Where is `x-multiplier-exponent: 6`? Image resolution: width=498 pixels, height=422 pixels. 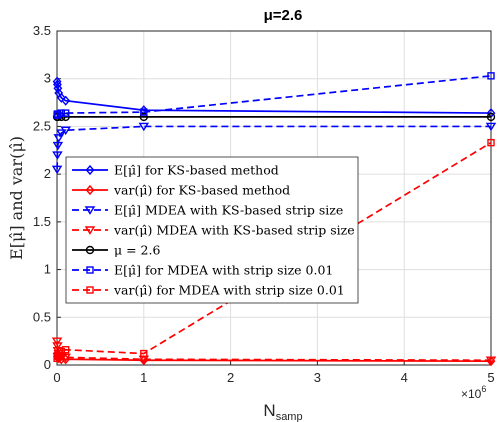 x-multiplier-exponent: 6 is located at coordinates (483, 389).